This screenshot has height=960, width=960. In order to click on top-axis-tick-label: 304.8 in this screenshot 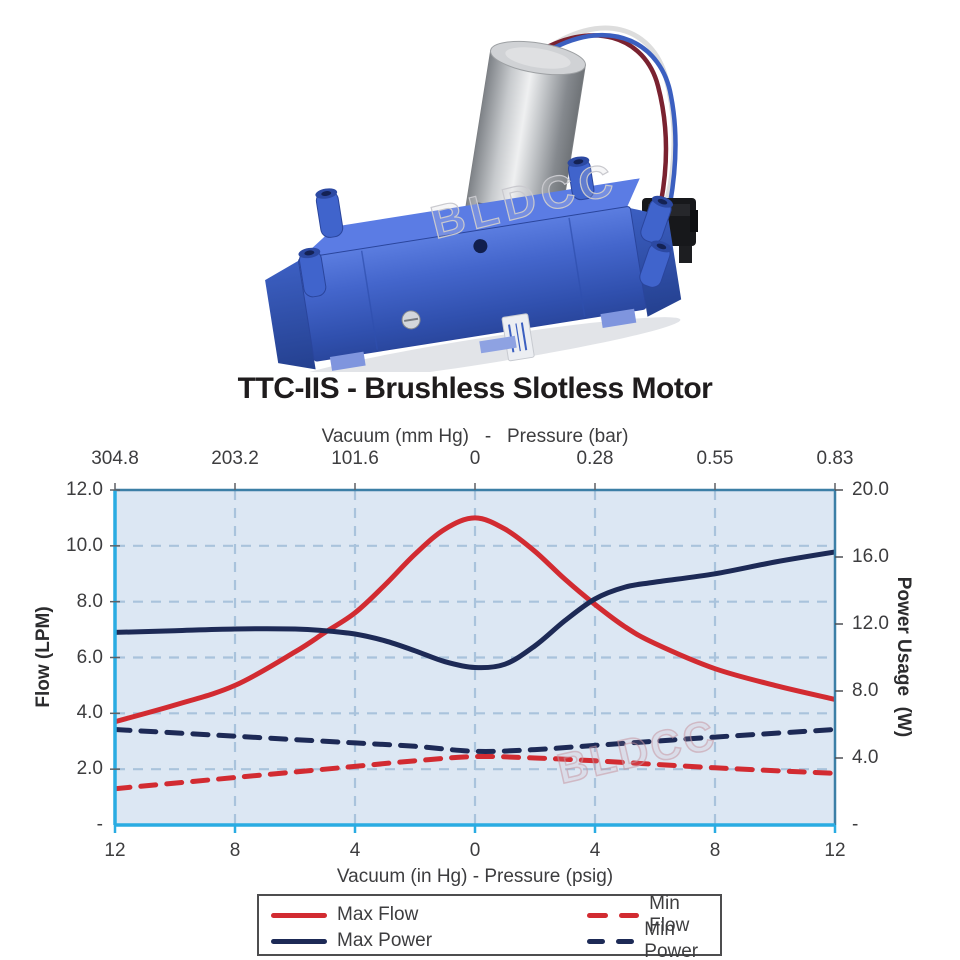, I will do `click(115, 458)`.